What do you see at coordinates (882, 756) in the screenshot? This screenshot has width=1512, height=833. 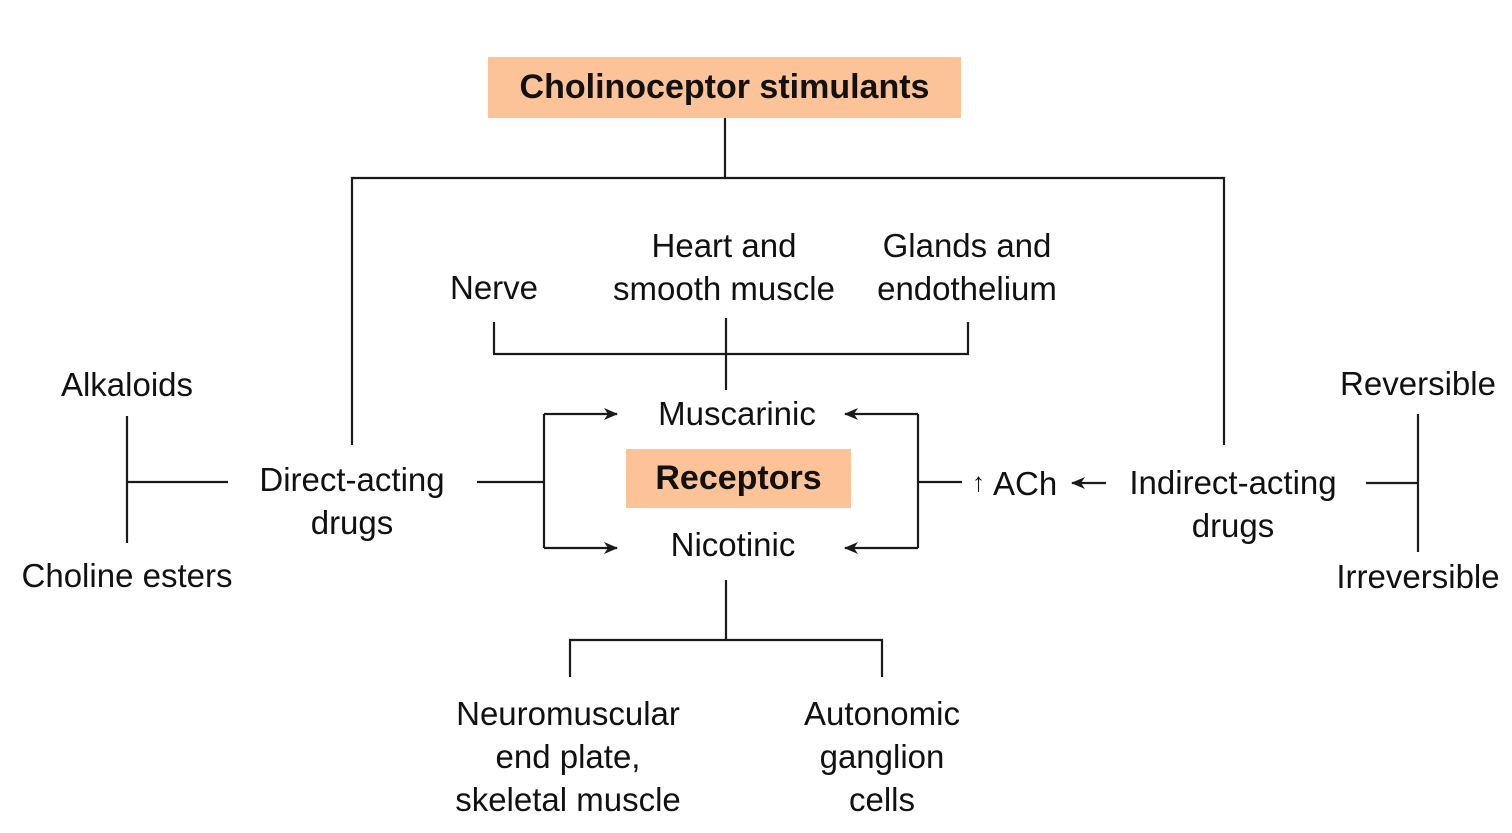 I see `autonomic-ganglion-label: Autonomic ganglion cells` at bounding box center [882, 756].